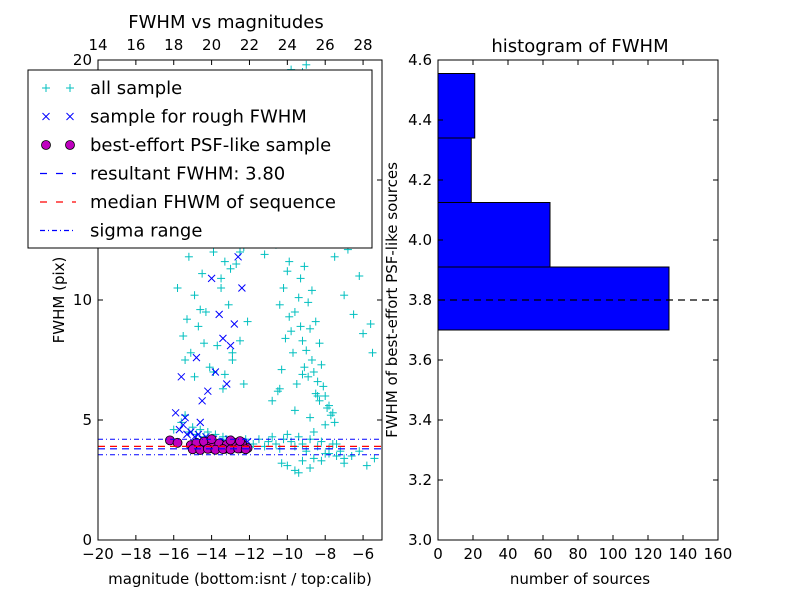  I want to click on scatter-x-axis-label: magnitude (bottom:isnt / top:calib), so click(240, 579).